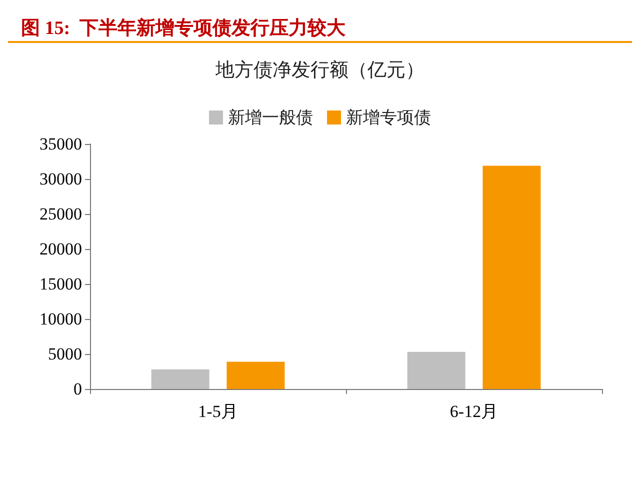 This screenshot has height=477, width=640. I want to click on legend-label: 新增专项债, so click(388, 117).